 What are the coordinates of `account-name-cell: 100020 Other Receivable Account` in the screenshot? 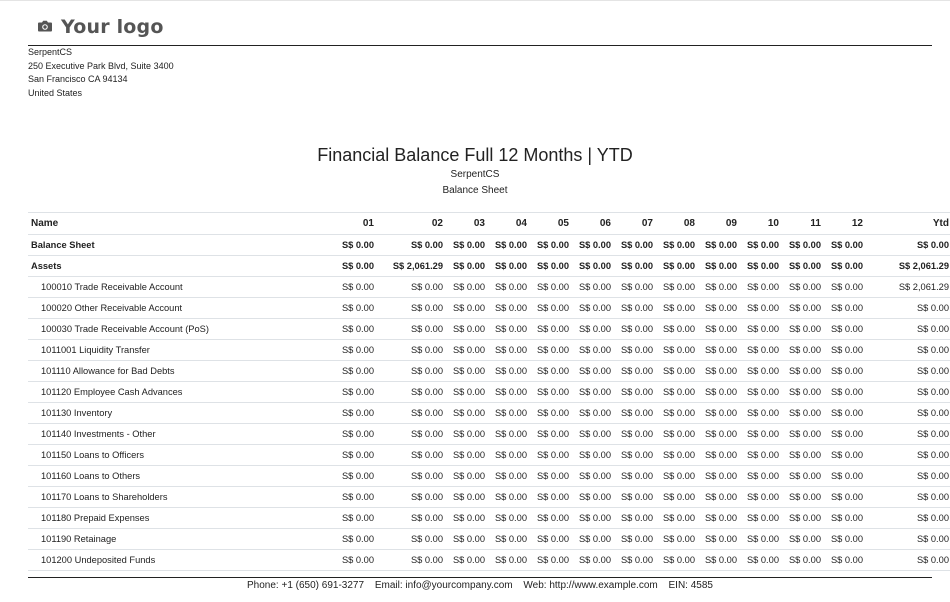 It's located at (180, 308).